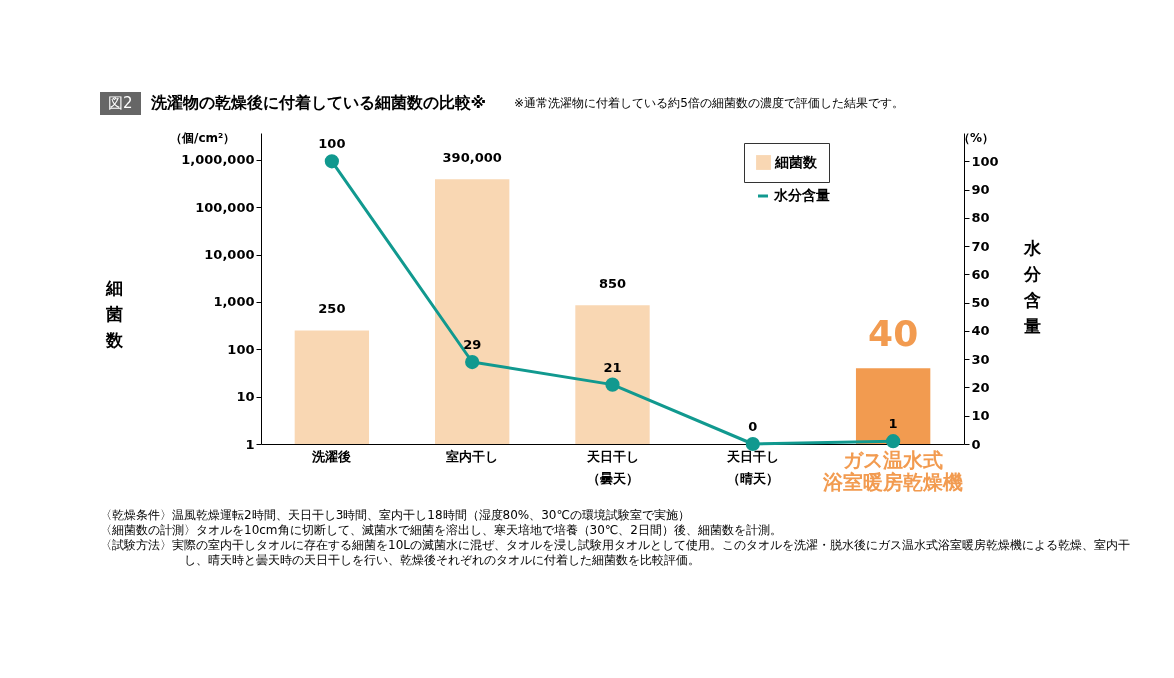 The image size is (1174, 678). I want to click on y-tick-label: 100, so click(241, 349).